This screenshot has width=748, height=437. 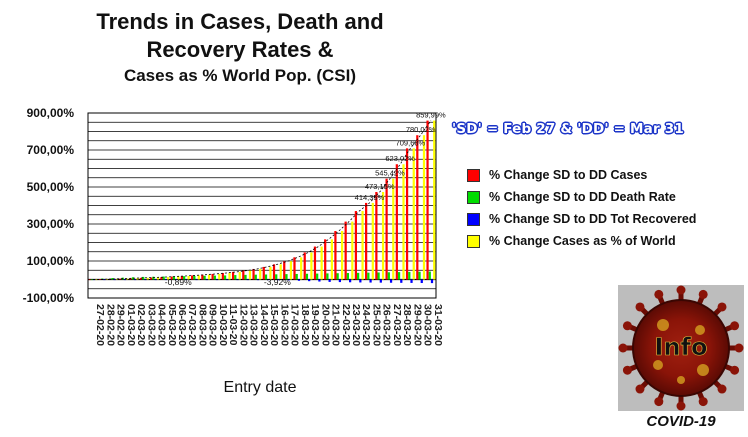 What do you see at coordinates (376, 235) in the screenshot?
I see `bar--change-sd-to-dd-cases-26-03-20` at bounding box center [376, 235].